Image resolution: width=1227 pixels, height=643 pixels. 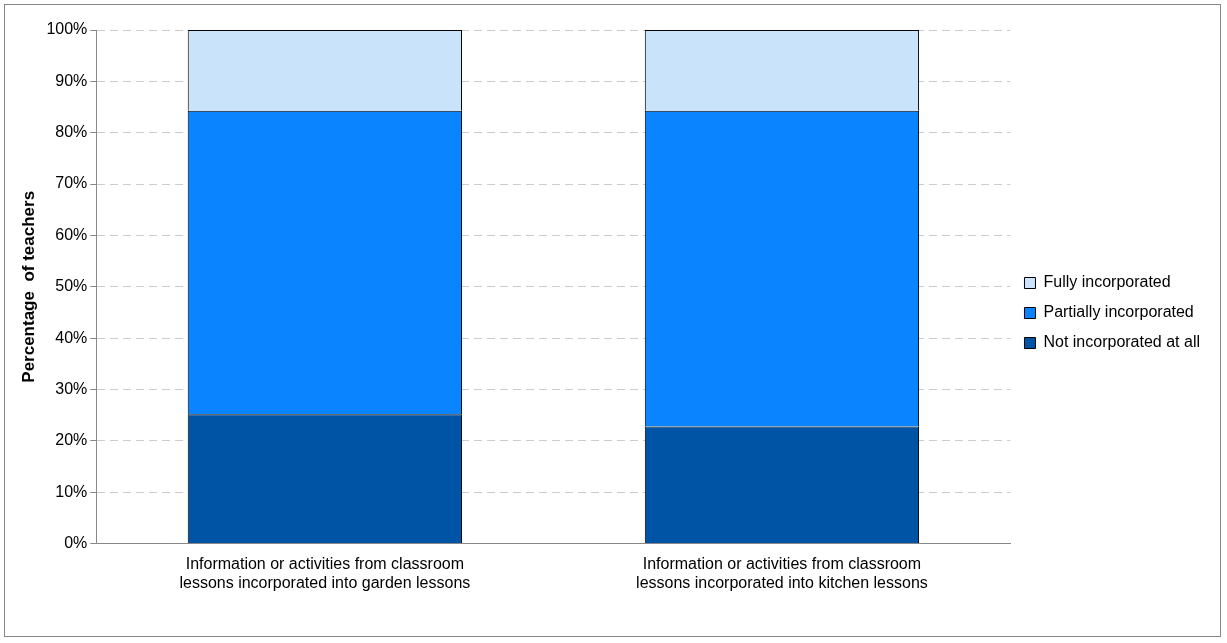 What do you see at coordinates (1118, 312) in the screenshot?
I see `legend-label: Partially incorporated` at bounding box center [1118, 312].